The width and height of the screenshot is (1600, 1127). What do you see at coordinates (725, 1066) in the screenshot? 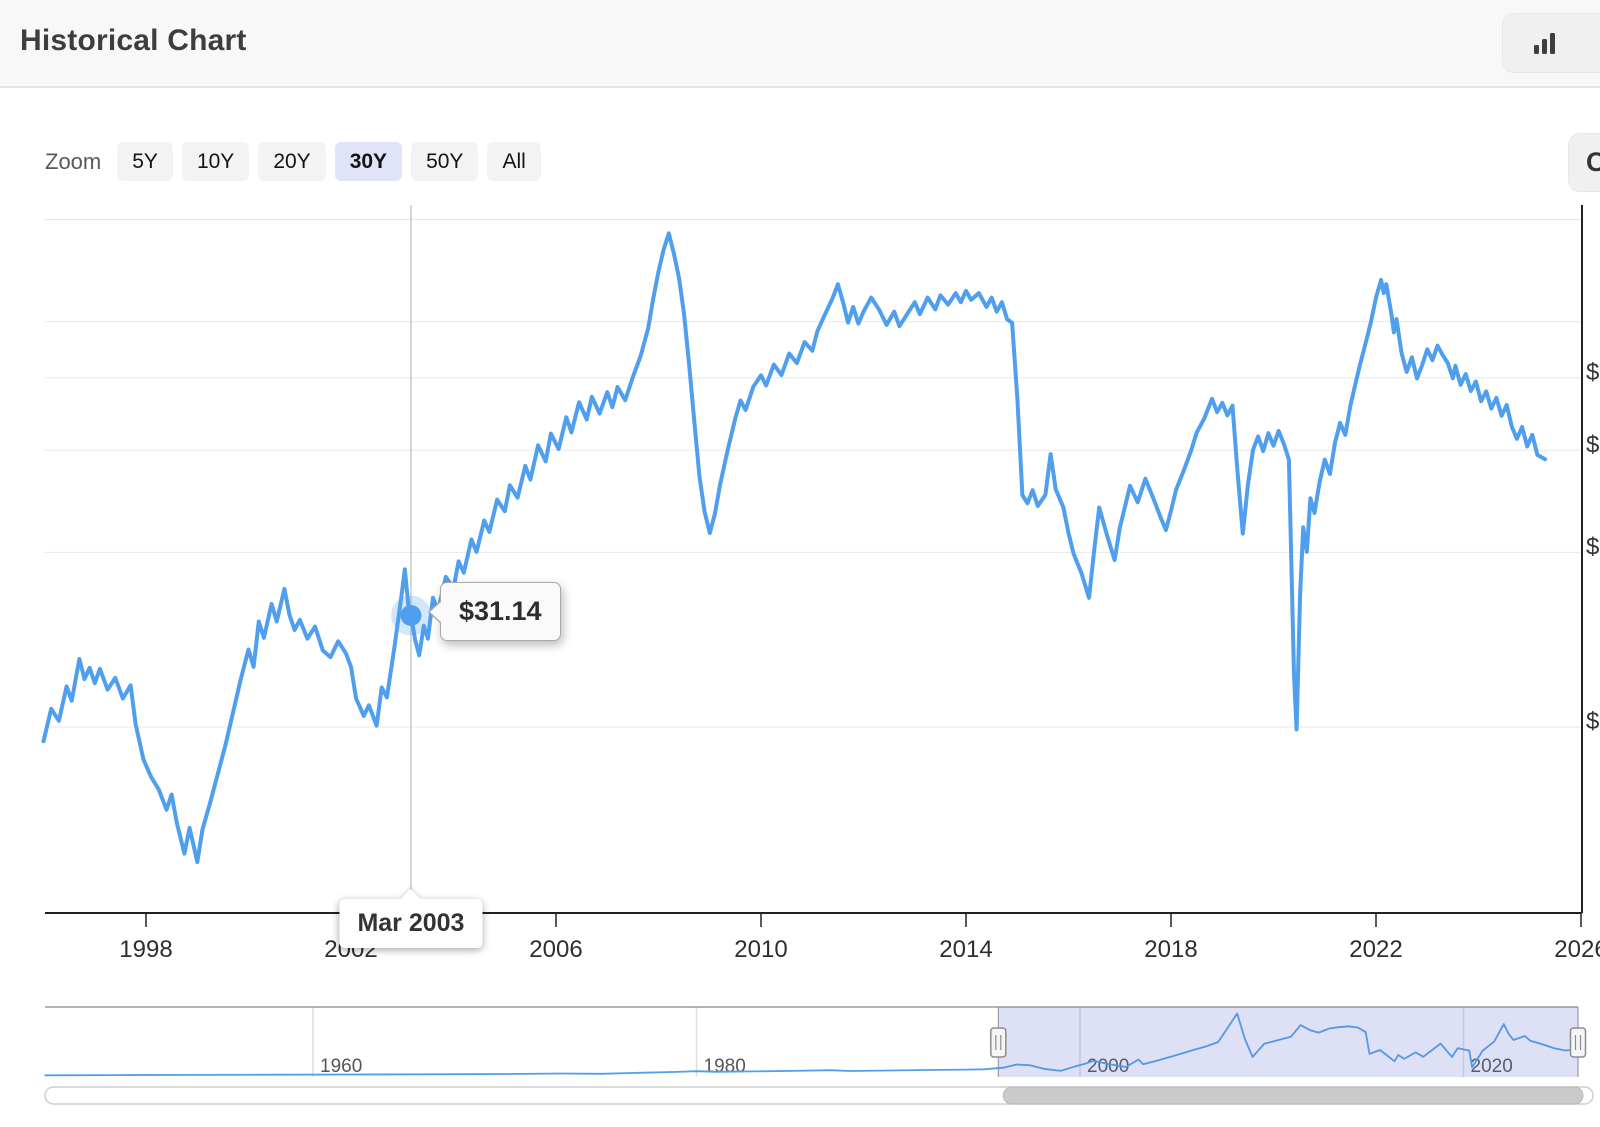
I see `navigator-axis-label: 1980` at bounding box center [725, 1066].